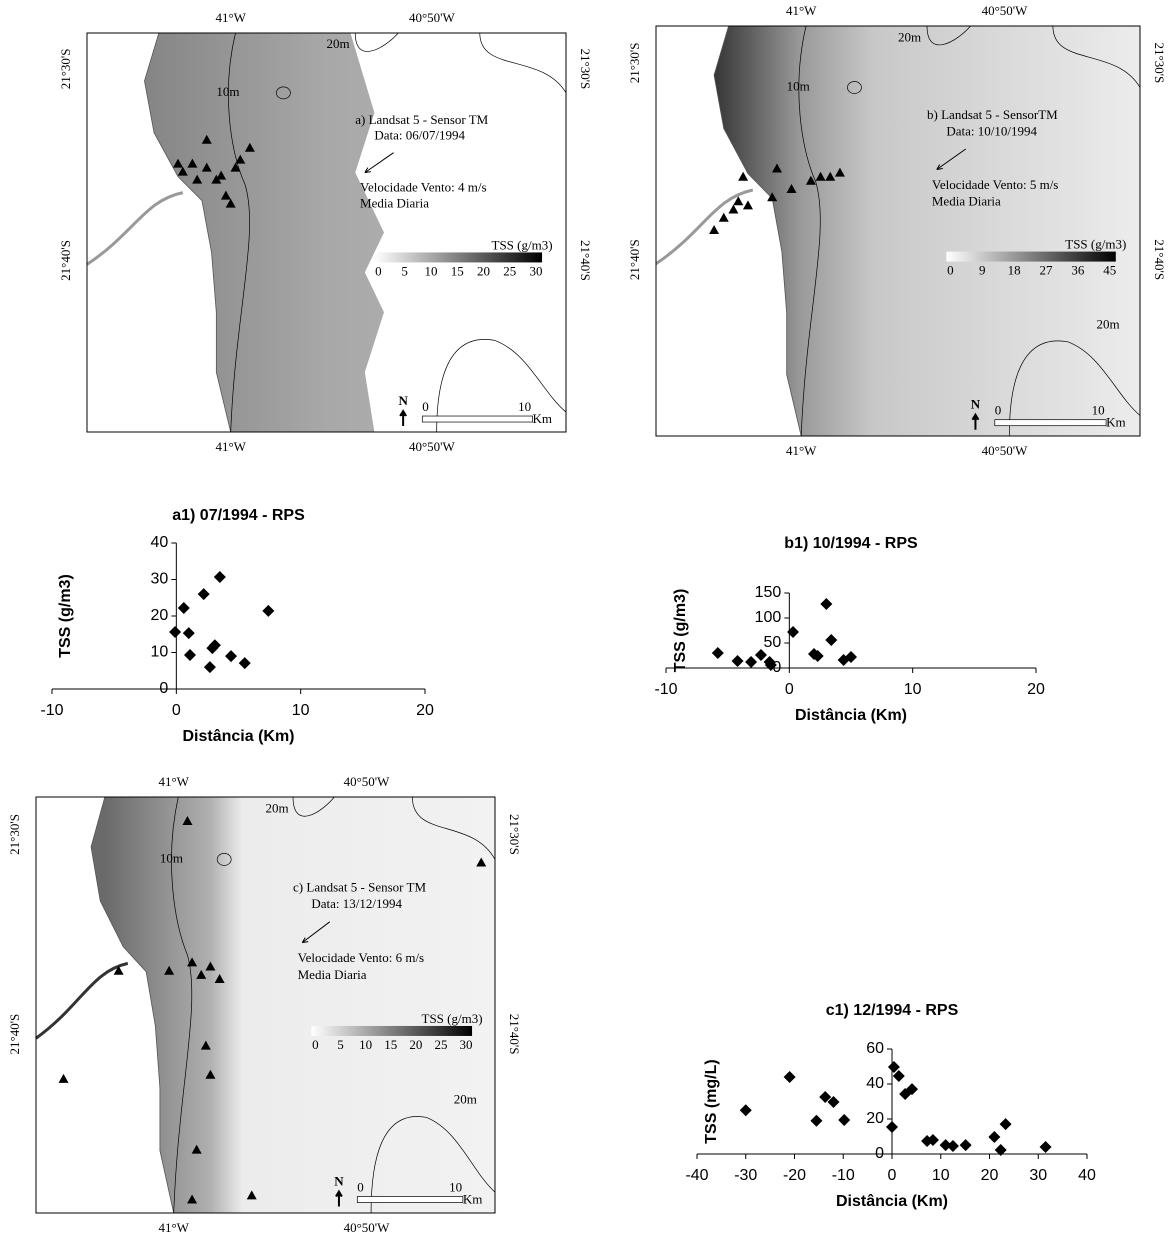 The image size is (1173, 1233). What do you see at coordinates (1087, 1175) in the screenshot?
I see `x-tick-label: 40` at bounding box center [1087, 1175].